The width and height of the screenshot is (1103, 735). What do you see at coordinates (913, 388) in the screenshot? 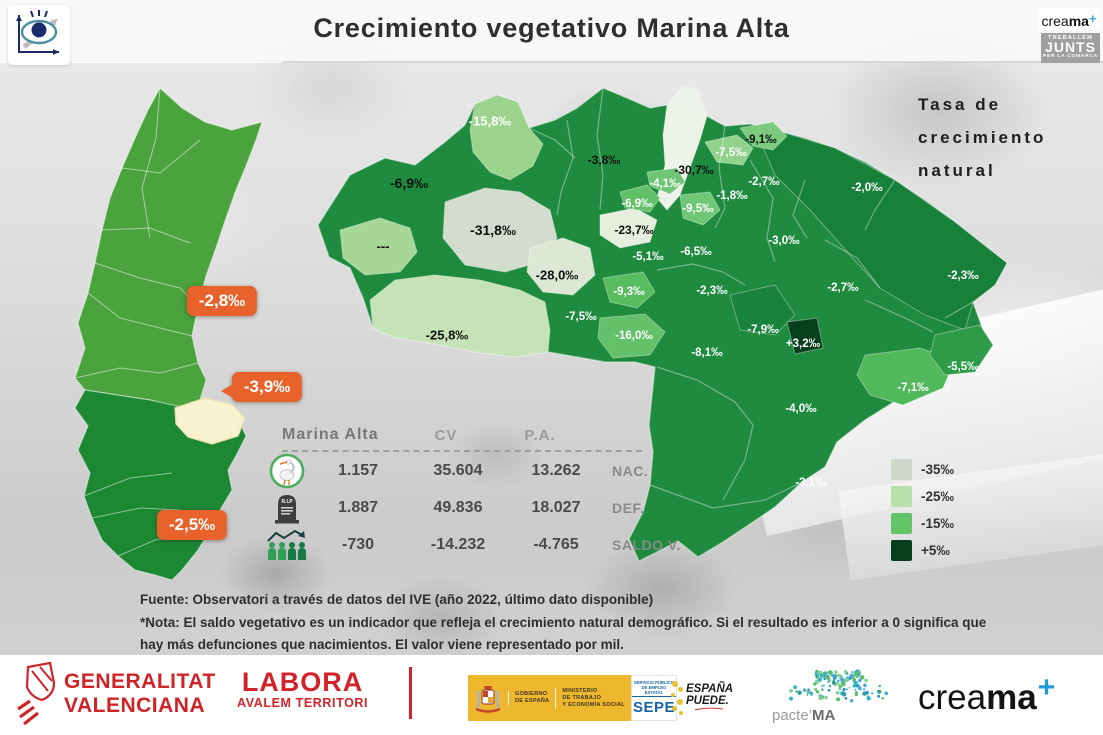
I see `municipality-value-label: -7,1‰` at bounding box center [913, 388].